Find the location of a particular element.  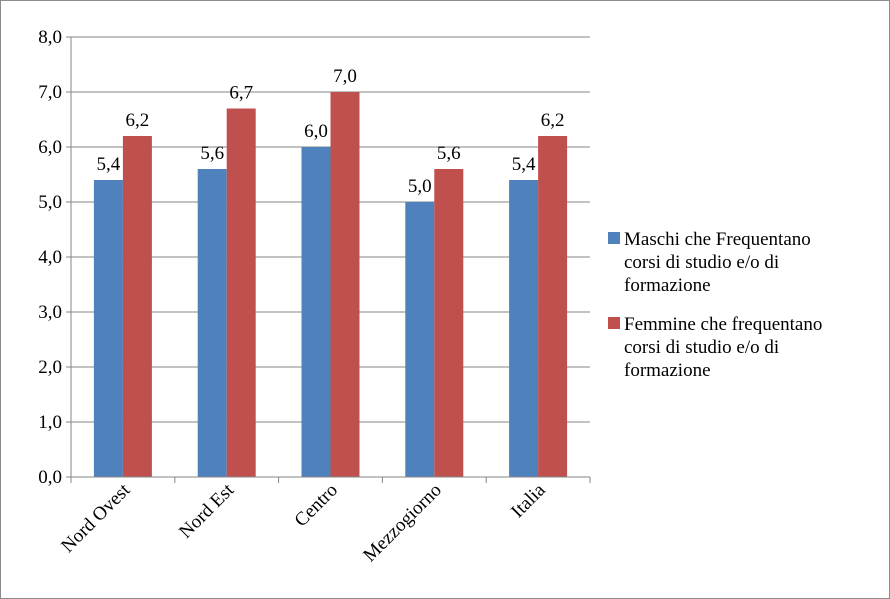

data-label: 6,7 is located at coordinates (241, 93).